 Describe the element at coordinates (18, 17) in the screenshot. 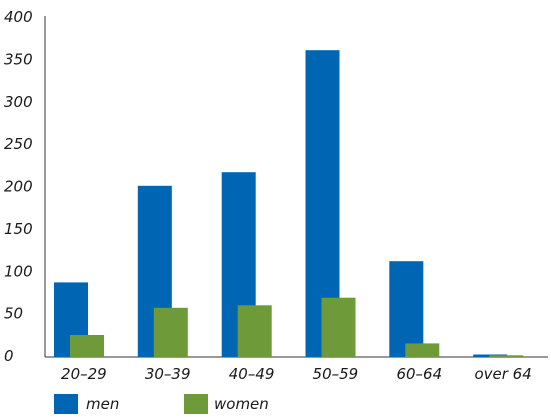

I see `y-tick-label: 400` at that location.